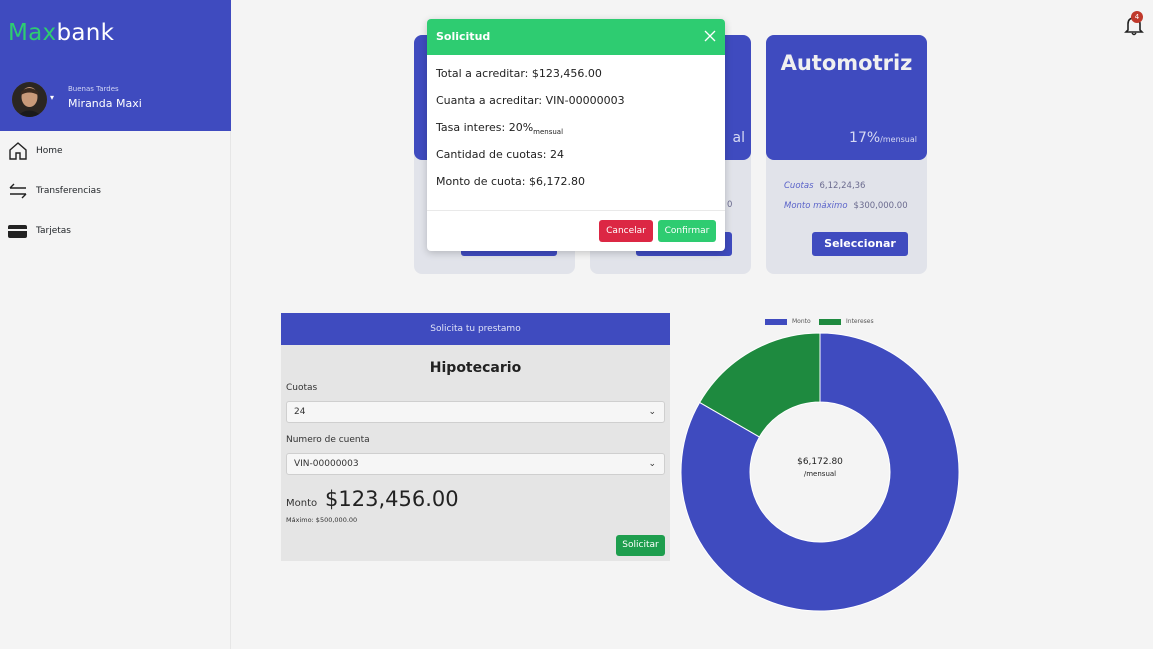 The height and width of the screenshot is (649, 1153). What do you see at coordinates (322, 520) in the screenshot?
I see `amount-max-label: Máximo: $500,000.00` at bounding box center [322, 520].